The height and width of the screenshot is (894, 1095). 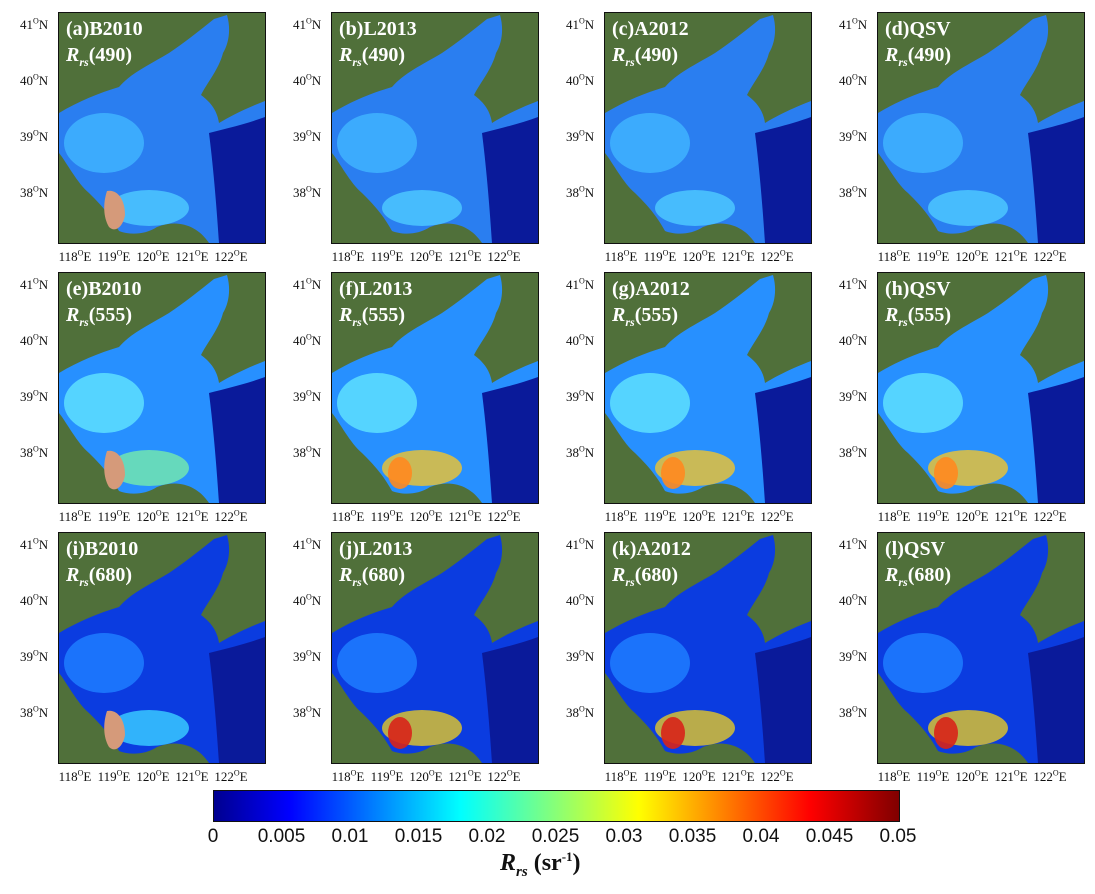 I want to click on colorbar-label: Rrs (sr-1), so click(x=540, y=864).